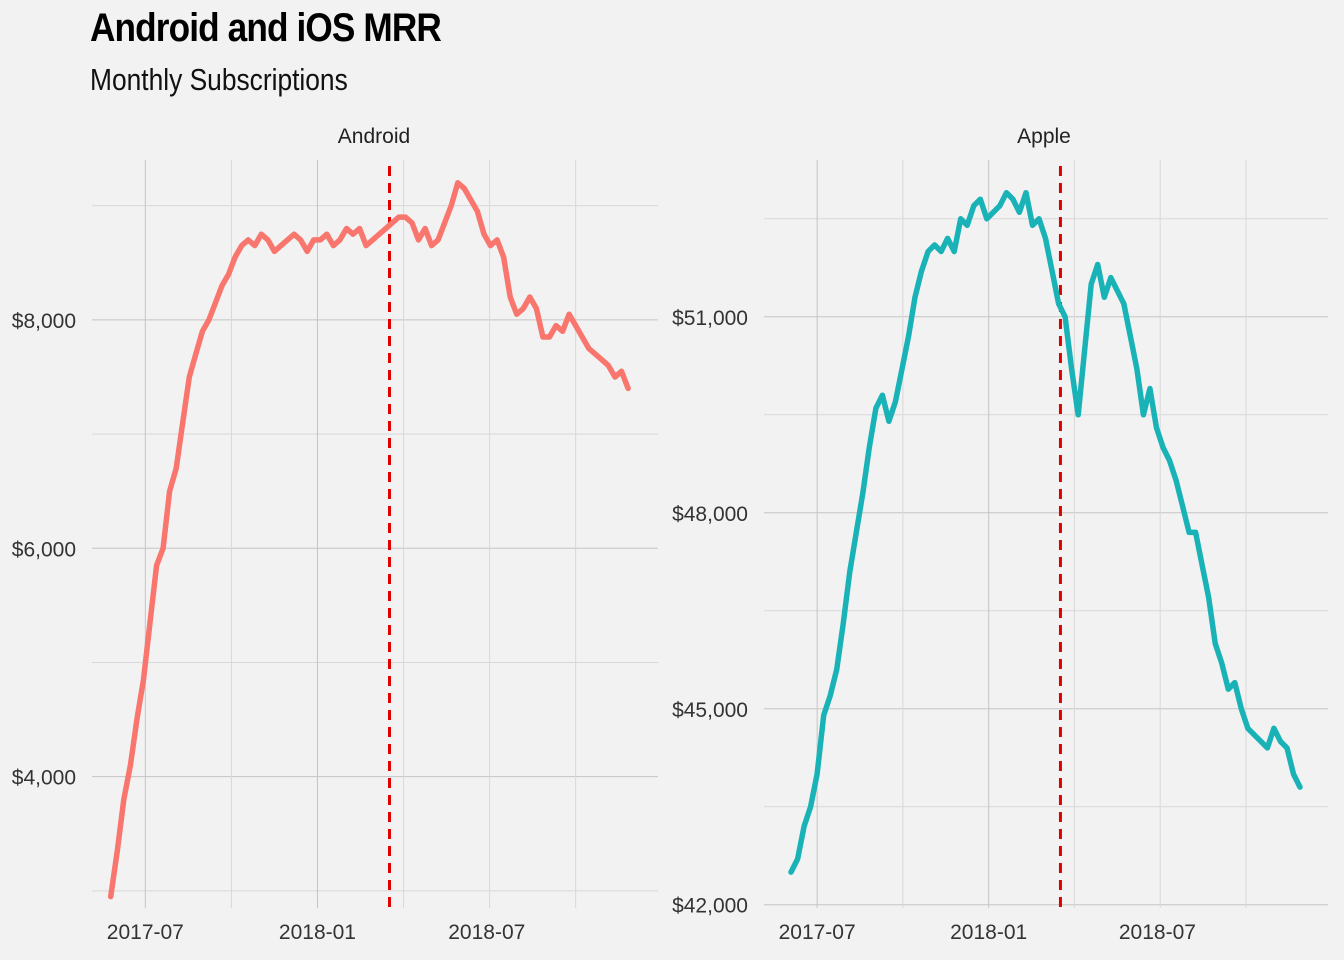 This screenshot has width=1344, height=960. I want to click on apple-x-tick-labels: 2017-07 2018-01 2018-07, so click(987, 932).